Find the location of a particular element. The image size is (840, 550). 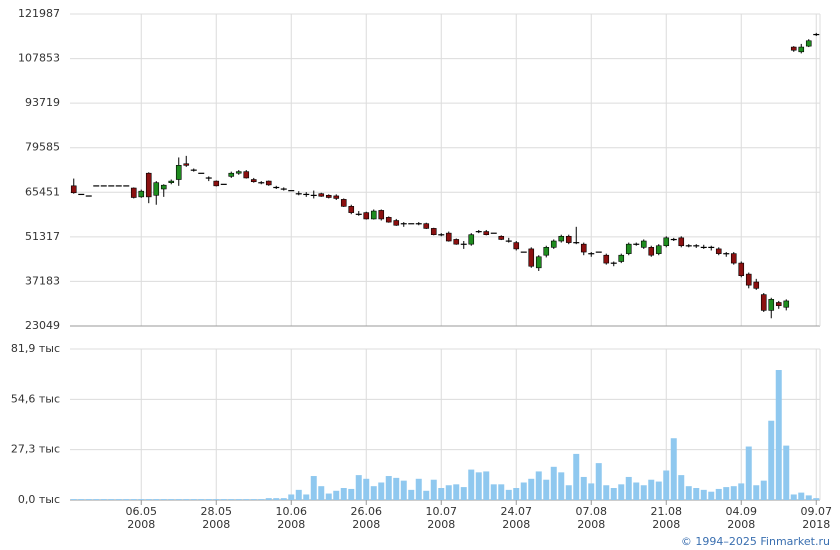

y-tick-label: 81,9 тыс is located at coordinates (35, 348).